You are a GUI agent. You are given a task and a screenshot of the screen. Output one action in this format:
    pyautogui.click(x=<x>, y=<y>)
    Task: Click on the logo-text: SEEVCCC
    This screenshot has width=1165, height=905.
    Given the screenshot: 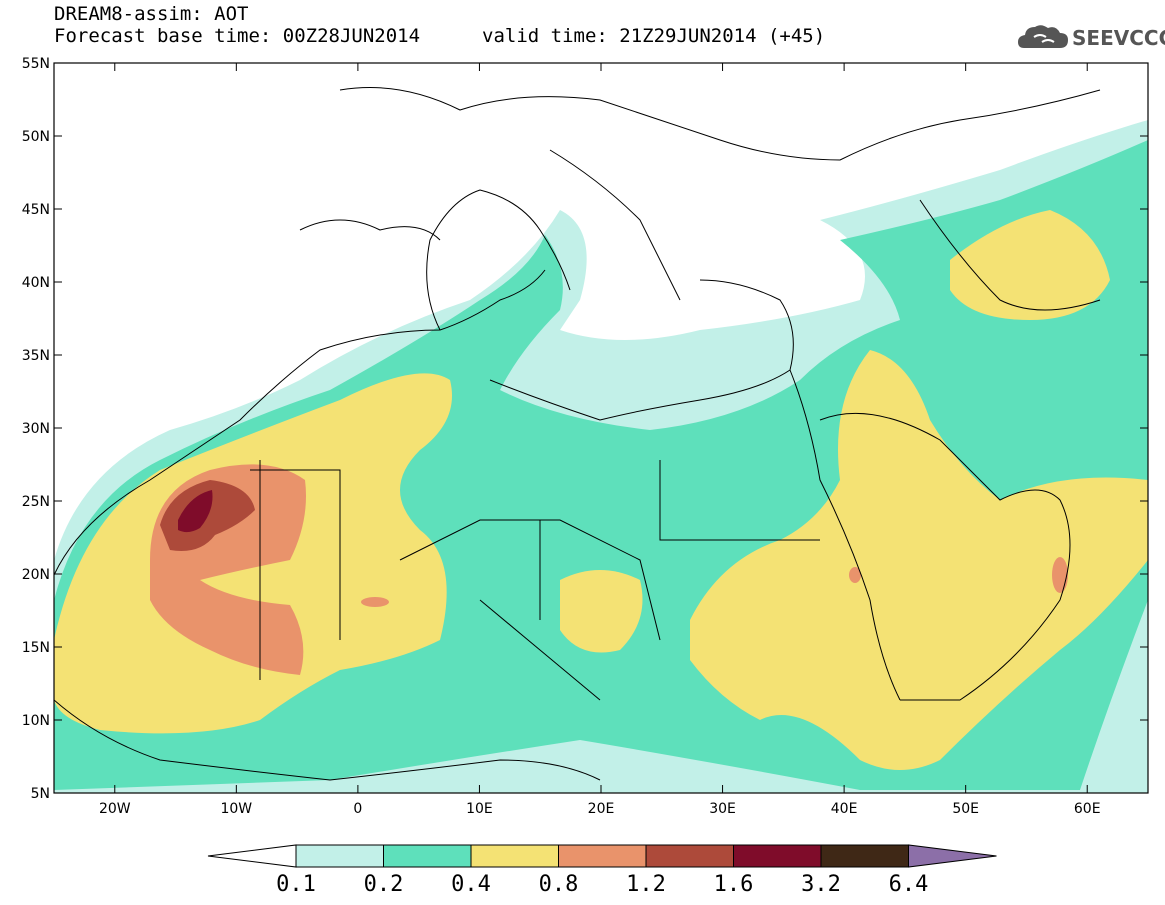 What is the action you would take?
    pyautogui.click(x=1118, y=38)
    